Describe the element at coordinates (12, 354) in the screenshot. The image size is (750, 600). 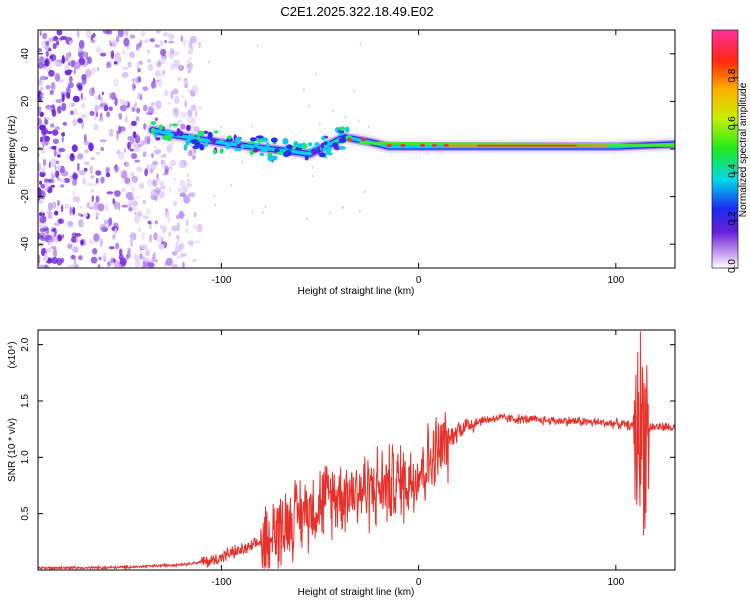
I see `snr-scale-label: (x10⁴)` at that location.